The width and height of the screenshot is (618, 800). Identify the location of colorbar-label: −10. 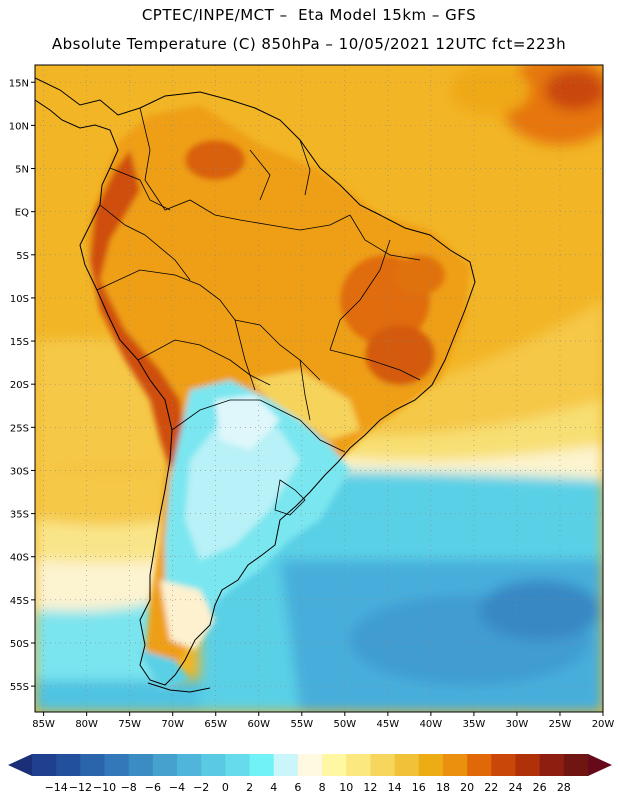
(104, 787).